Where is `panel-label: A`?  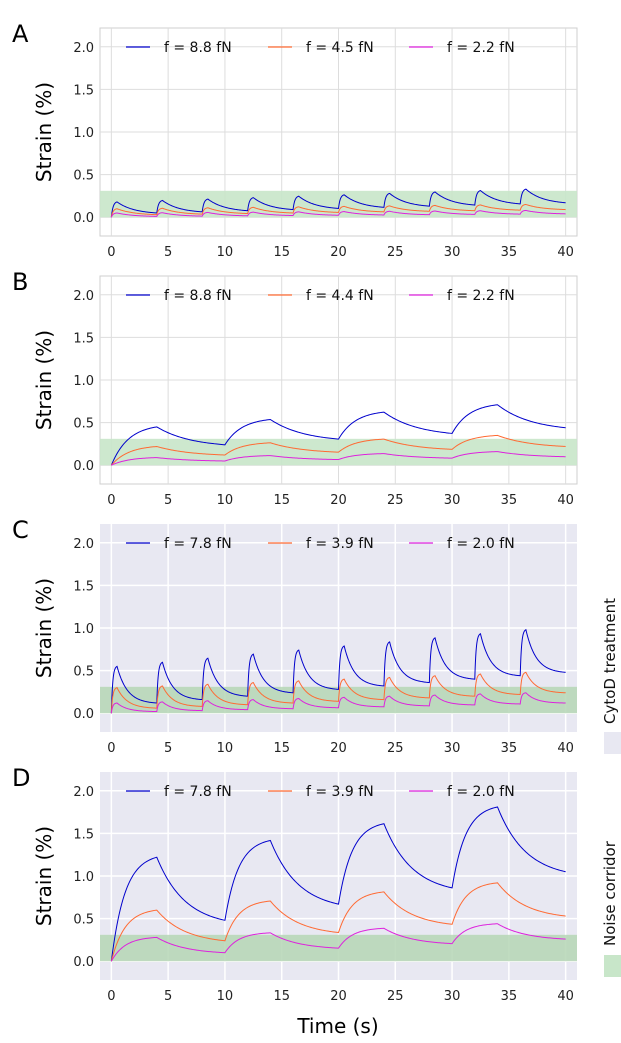
panel-label: A is located at coordinates (20, 34).